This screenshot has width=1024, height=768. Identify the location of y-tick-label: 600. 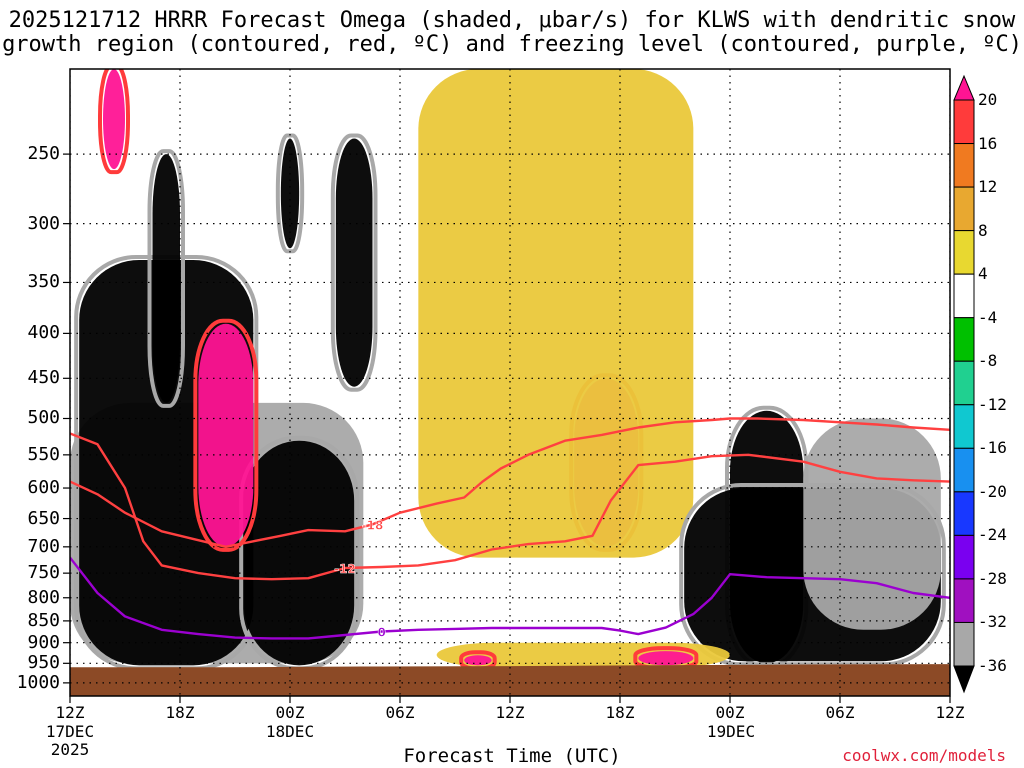
(43, 488).